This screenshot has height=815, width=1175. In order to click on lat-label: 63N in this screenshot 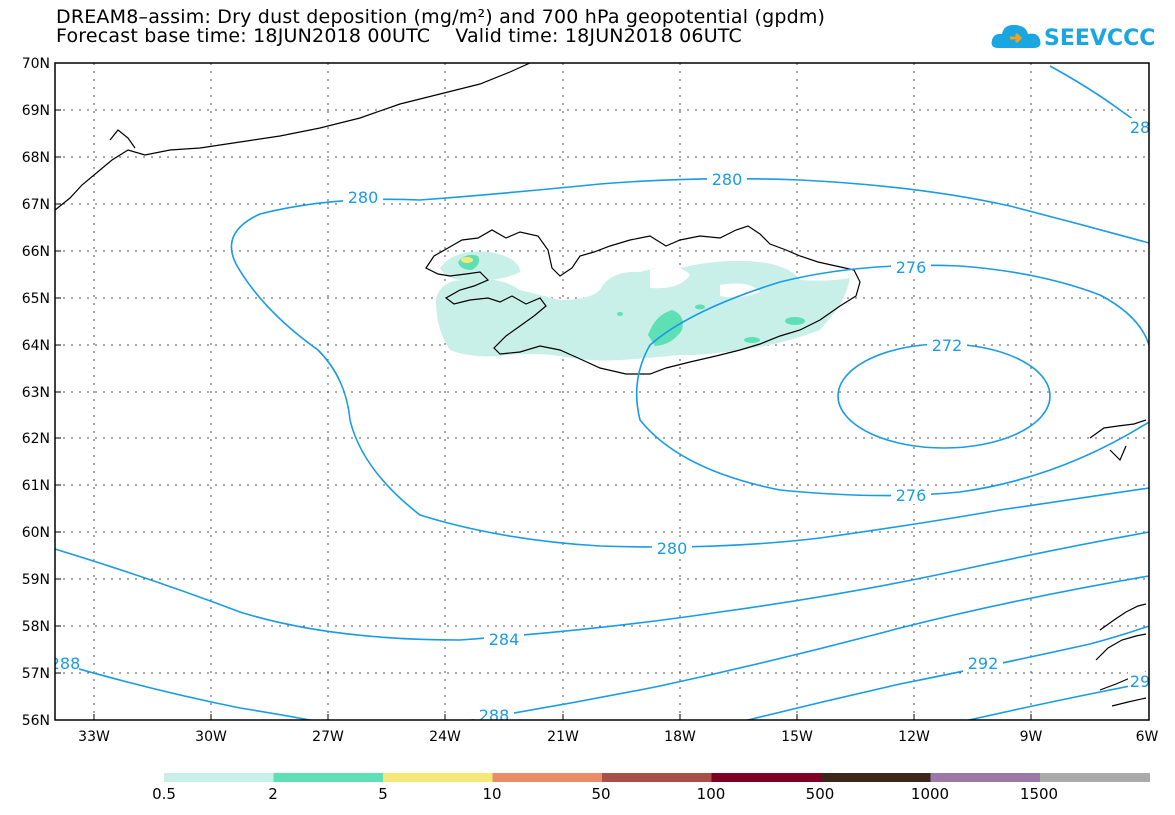, I will do `click(36, 393)`.